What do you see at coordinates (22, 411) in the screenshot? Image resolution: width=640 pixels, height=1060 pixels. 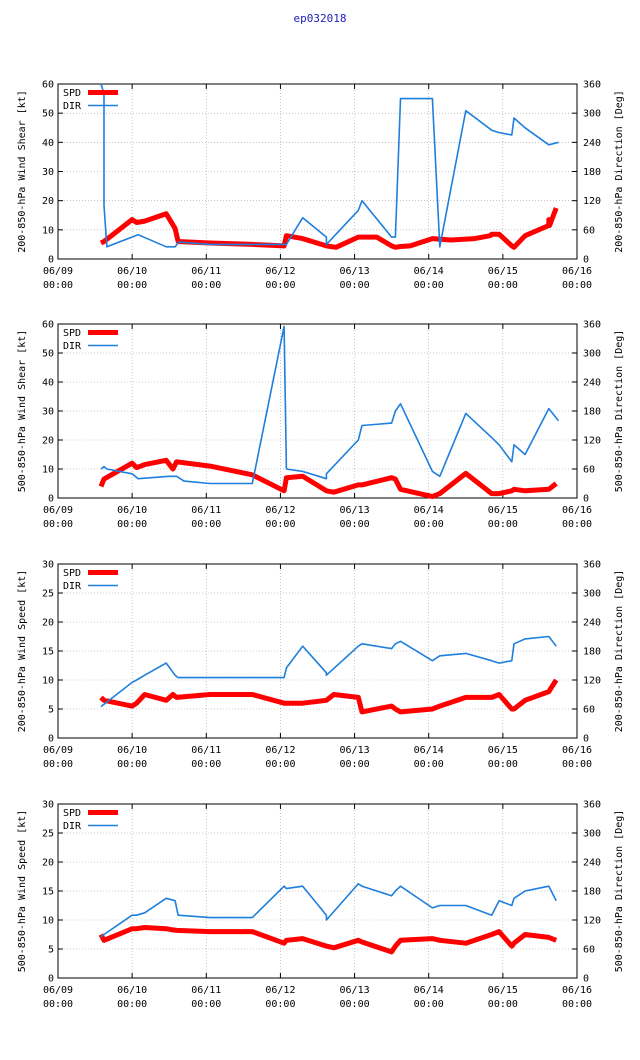 I see `y-axis-label-left: 500-850-hPa Wind Shear [kt]` at bounding box center [22, 411].